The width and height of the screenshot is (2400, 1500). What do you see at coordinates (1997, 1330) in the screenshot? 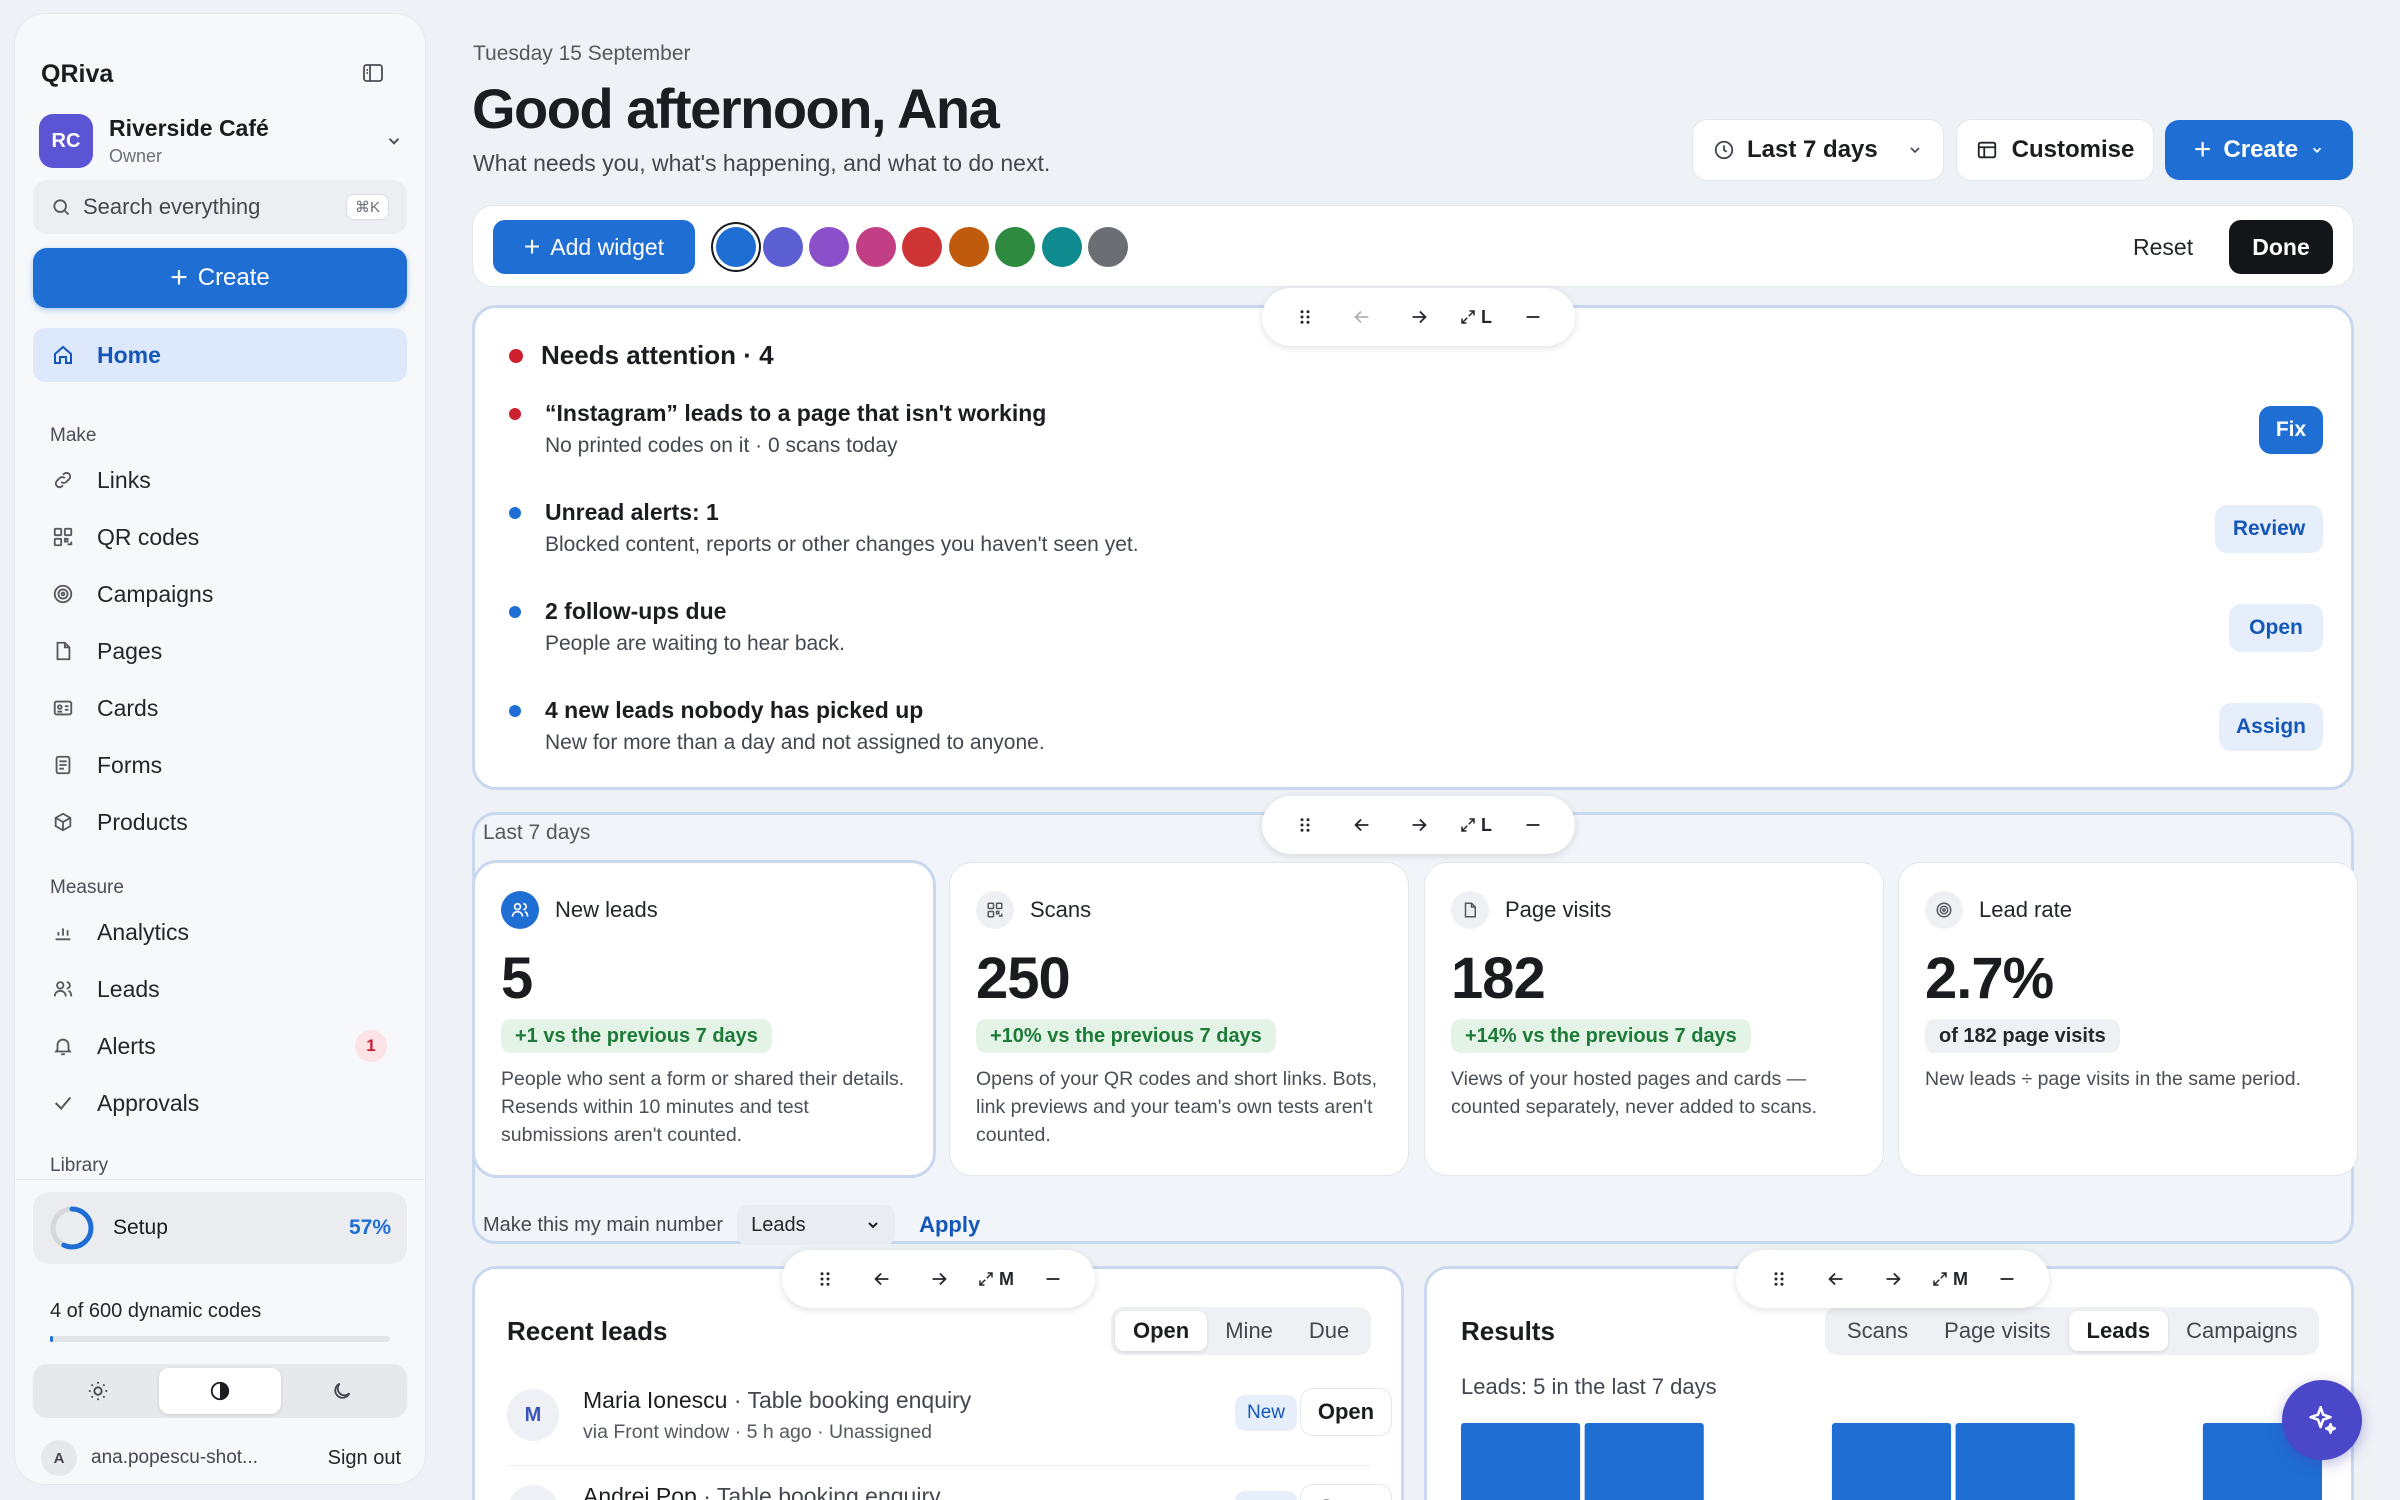
I see `tab-page-visits: Page visits` at bounding box center [1997, 1330].